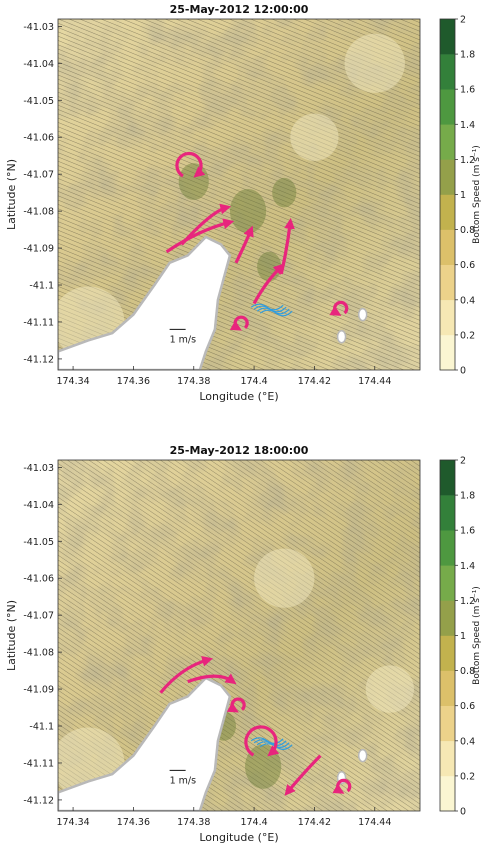 This screenshot has width=484, height=849. I want to click on panel-title: 25-May-2012 12:00:00, so click(239, 9).